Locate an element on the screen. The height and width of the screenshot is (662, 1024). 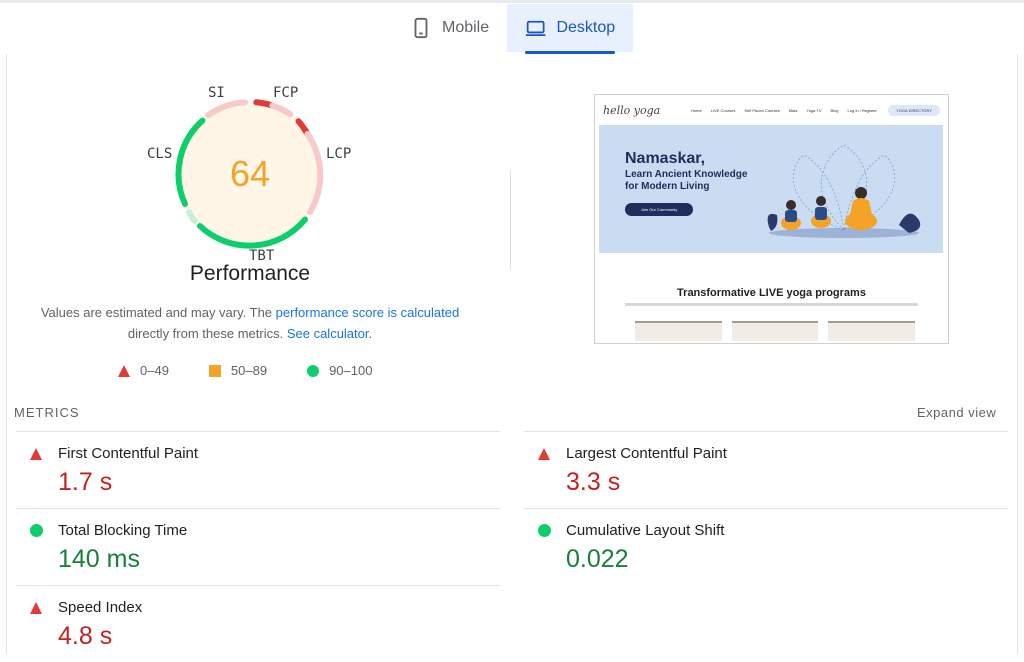
thumb-nav-link: Blog is located at coordinates (834, 110).